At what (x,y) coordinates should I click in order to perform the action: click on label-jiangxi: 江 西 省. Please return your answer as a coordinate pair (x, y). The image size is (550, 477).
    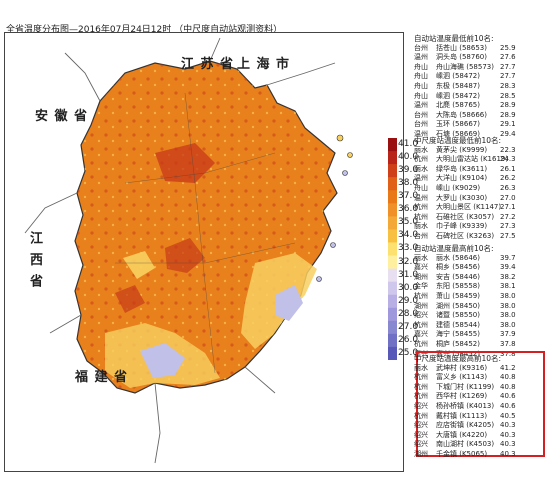
    Looking at the image, I should click on (34, 260).